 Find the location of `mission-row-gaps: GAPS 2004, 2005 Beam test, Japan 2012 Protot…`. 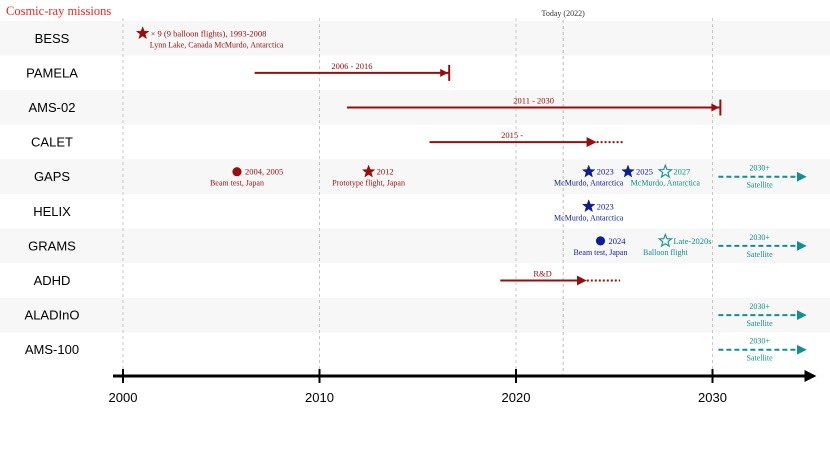

mission-row-gaps: GAPS 2004, 2005 Beam test, Japan 2012 Protot… is located at coordinates (420, 176).